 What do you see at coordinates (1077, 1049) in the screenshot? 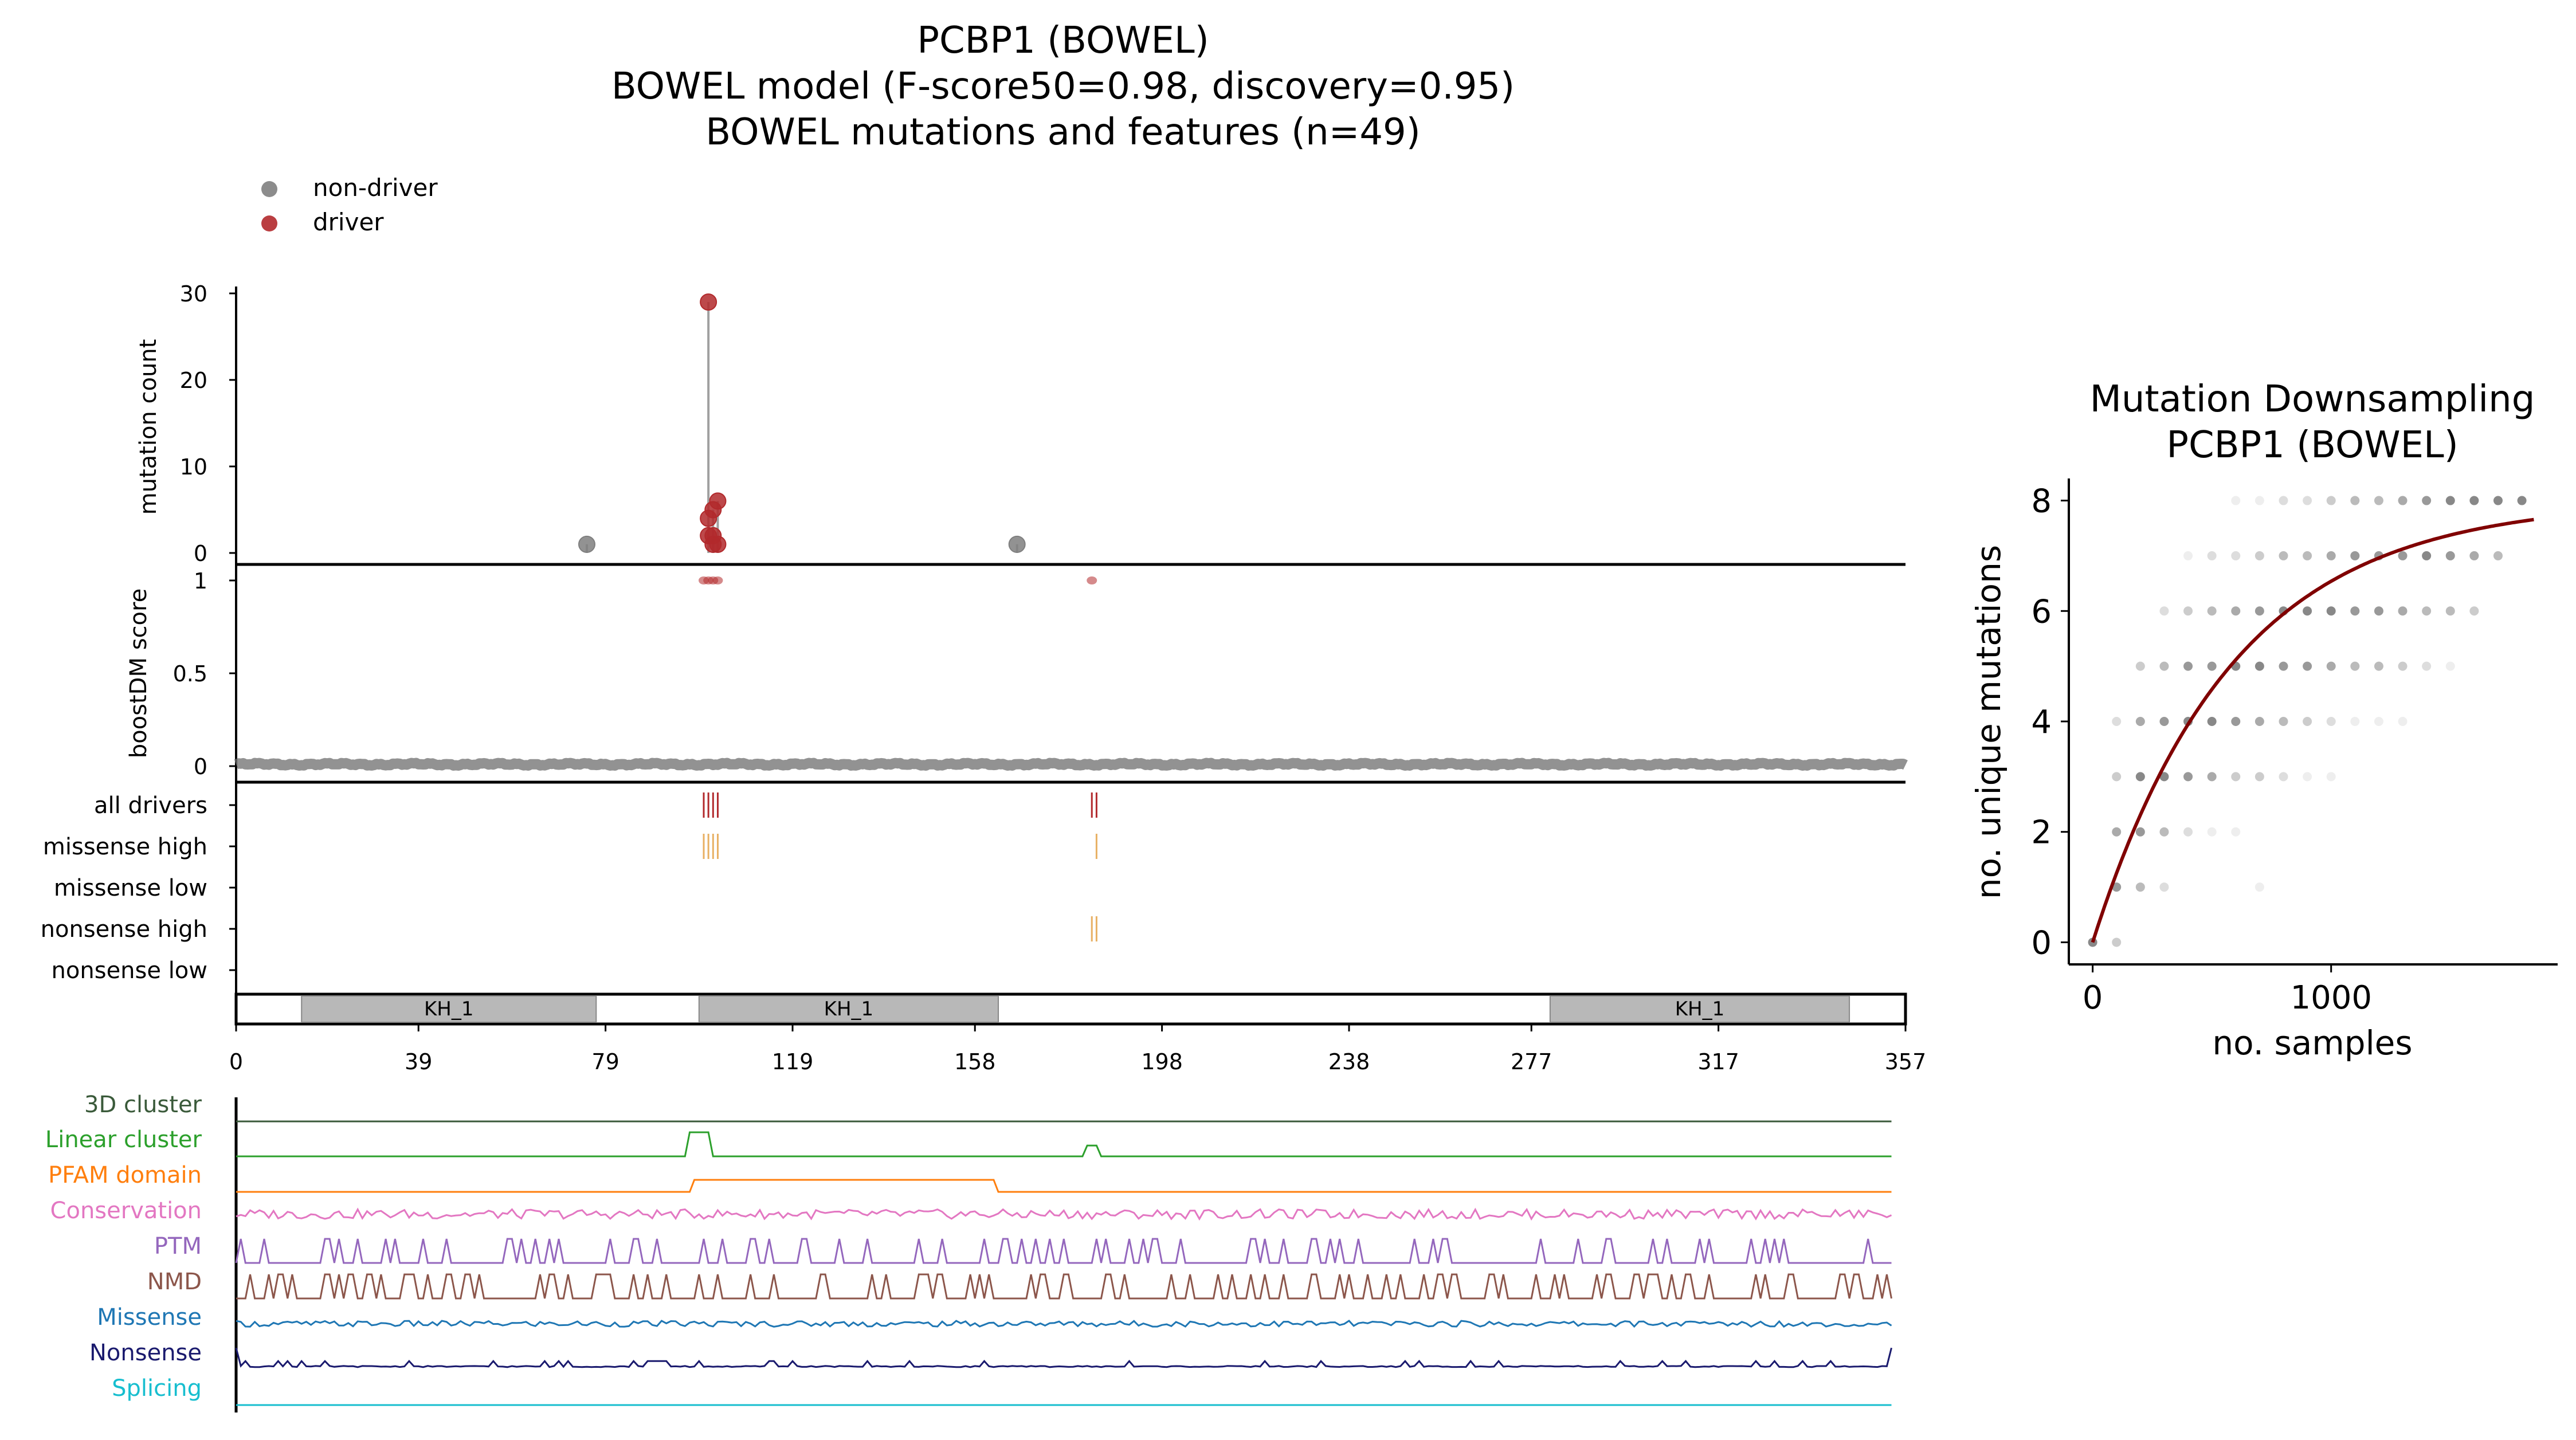
I see `domain-xticks: 0 39 79 119 158 198 238 277 317 357` at bounding box center [1077, 1049].